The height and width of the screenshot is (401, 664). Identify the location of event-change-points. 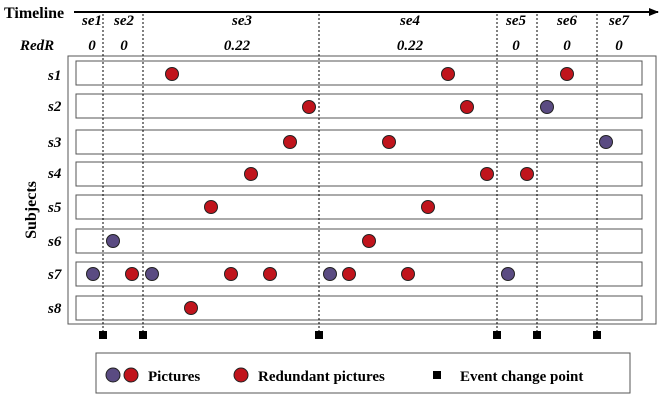
(350, 335).